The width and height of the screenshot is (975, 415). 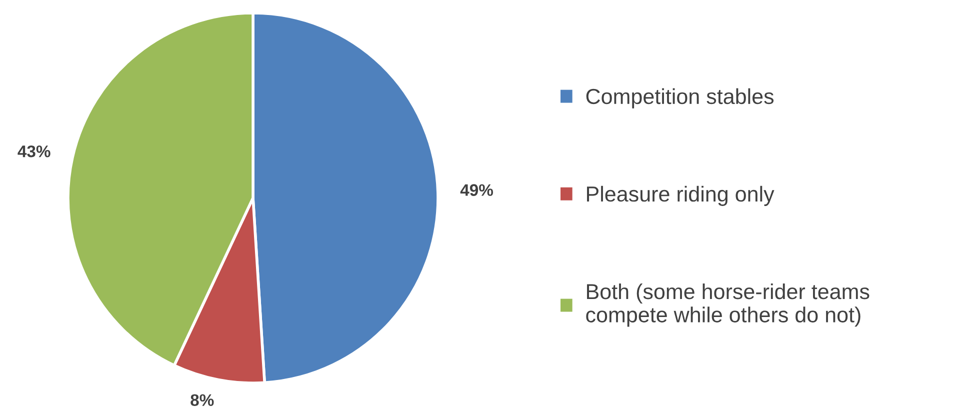 I want to click on data-label: 49%, so click(x=477, y=190).